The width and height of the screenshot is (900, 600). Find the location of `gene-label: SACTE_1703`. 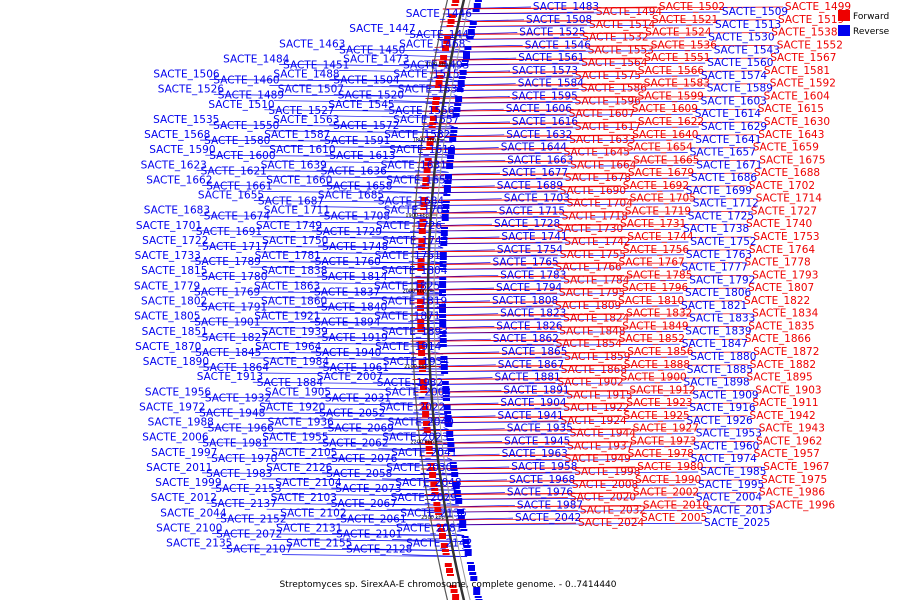

gene-label: SACTE_1703 is located at coordinates (537, 199).